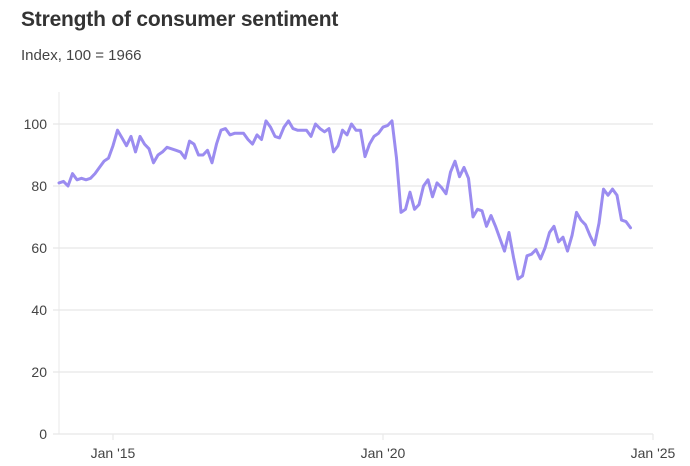 This screenshot has width=690, height=466. I want to click on chart-title: Strength of consumer sentiment, so click(180, 19).